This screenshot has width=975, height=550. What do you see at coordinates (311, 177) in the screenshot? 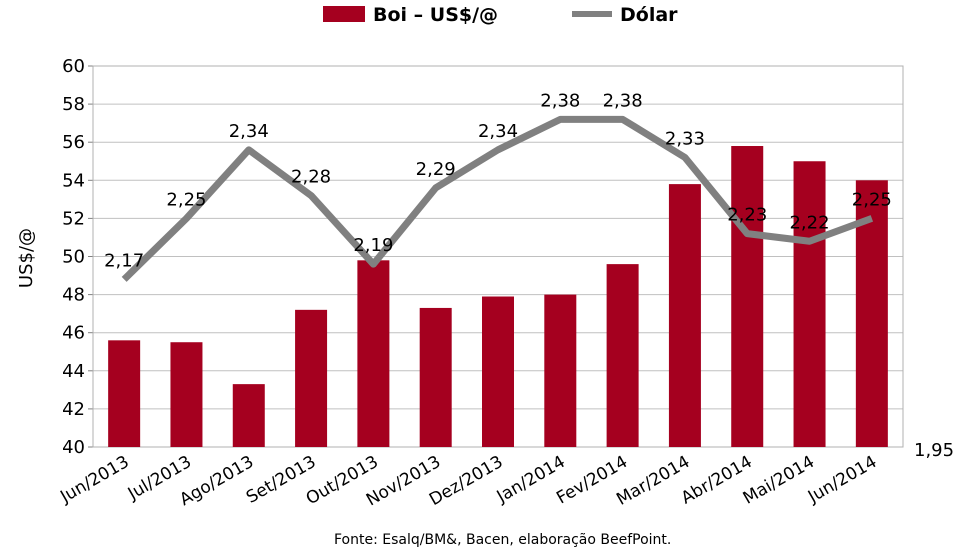
I see `data-label: 2,28` at bounding box center [311, 177].